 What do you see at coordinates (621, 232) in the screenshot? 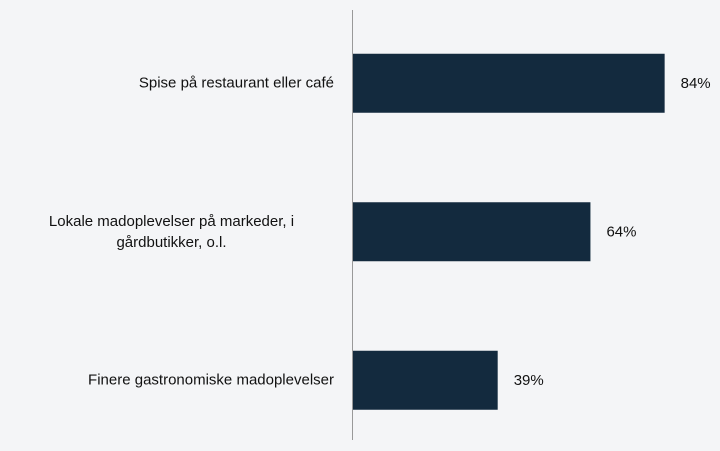
I see `data-label: 64%` at bounding box center [621, 232].